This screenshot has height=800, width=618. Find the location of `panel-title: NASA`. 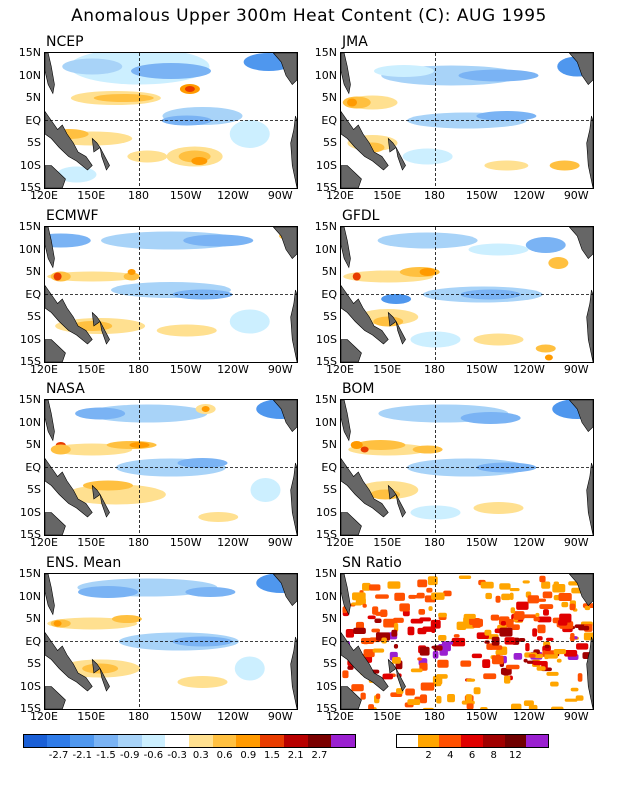

panel-title: NASA is located at coordinates (65, 389).